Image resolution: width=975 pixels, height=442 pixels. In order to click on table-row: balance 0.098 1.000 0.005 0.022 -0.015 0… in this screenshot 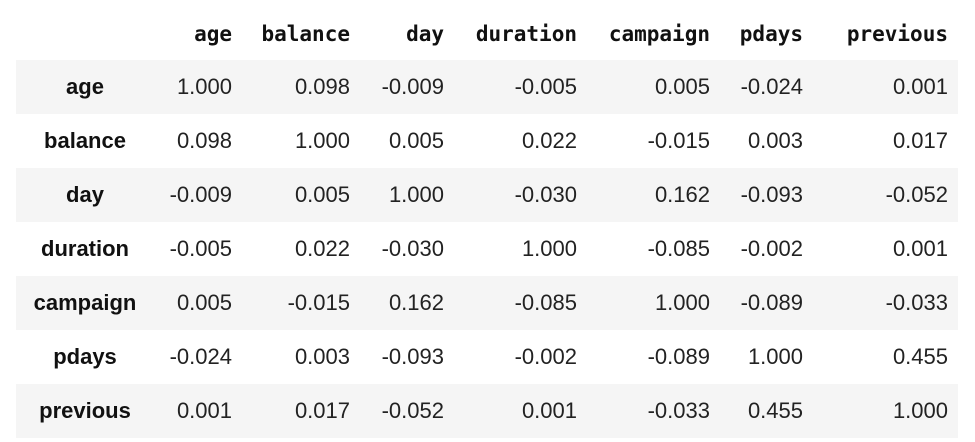, I will do `click(487, 141)`.